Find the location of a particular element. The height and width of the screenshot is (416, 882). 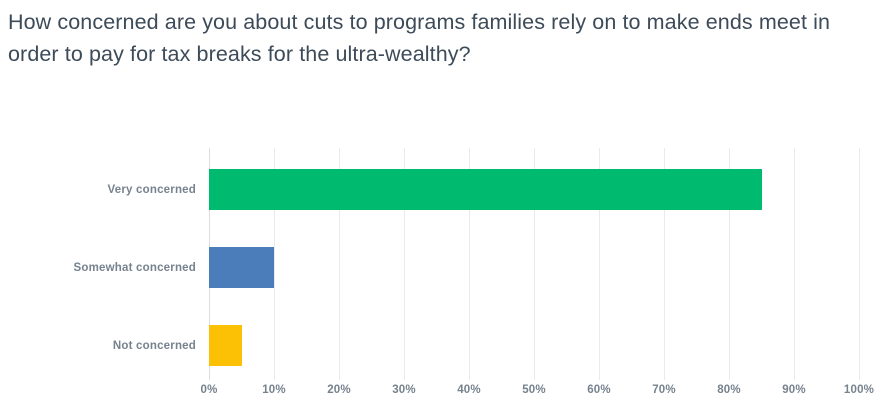

x-tick-label-20pct: 20% is located at coordinates (339, 390).